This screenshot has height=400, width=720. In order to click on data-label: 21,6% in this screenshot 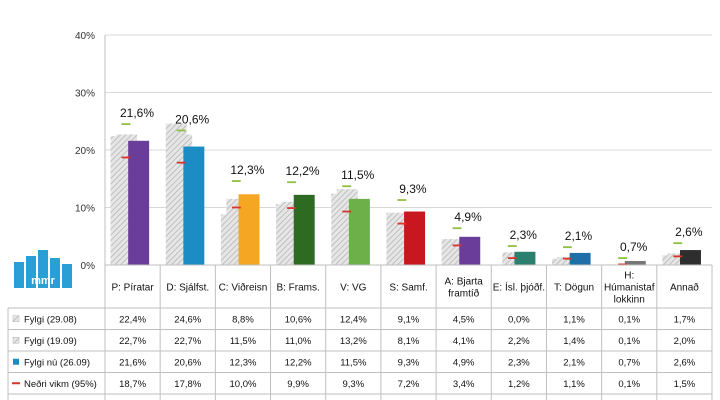, I will do `click(137, 113)`.